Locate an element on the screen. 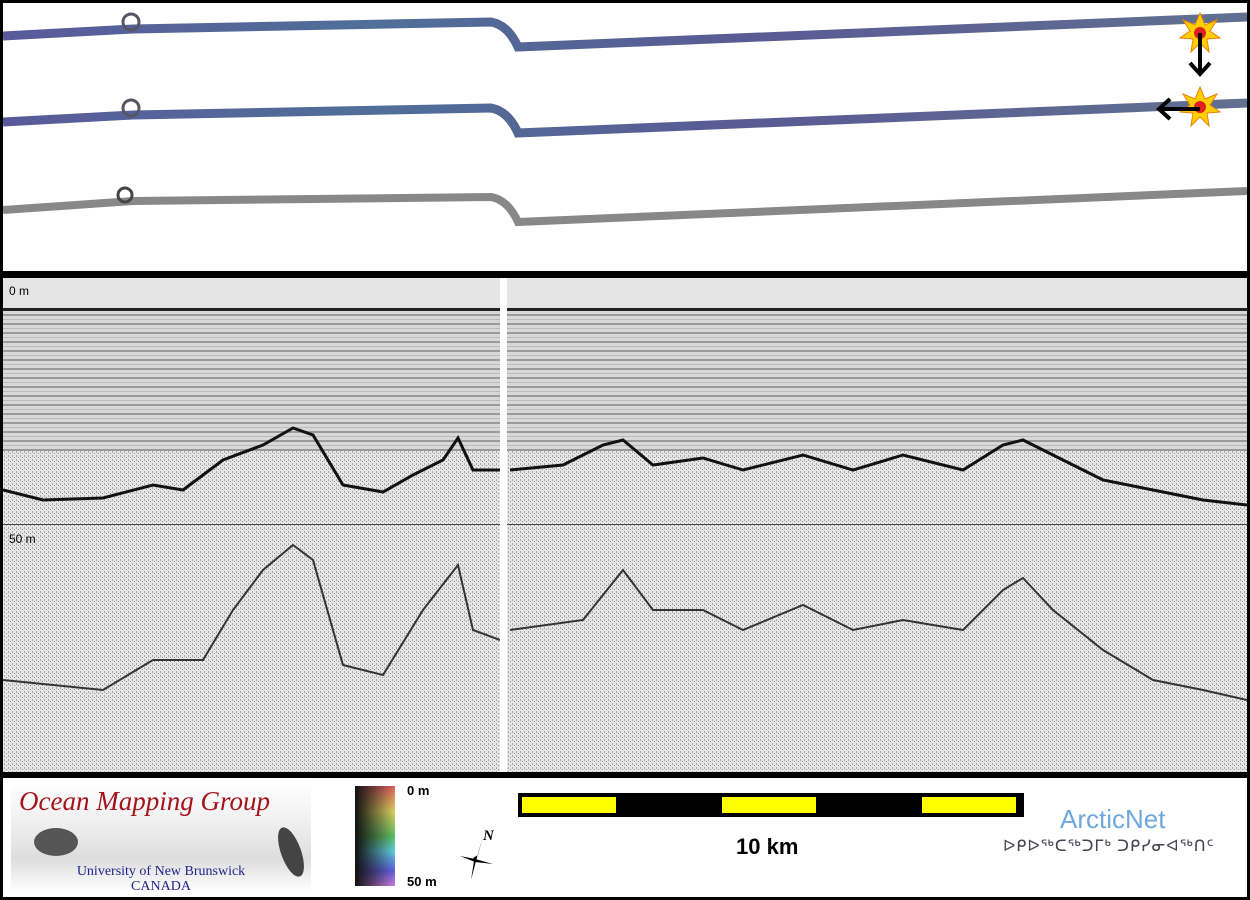 The image size is (1250, 900). logo-country: CANADA is located at coordinates (161, 886).